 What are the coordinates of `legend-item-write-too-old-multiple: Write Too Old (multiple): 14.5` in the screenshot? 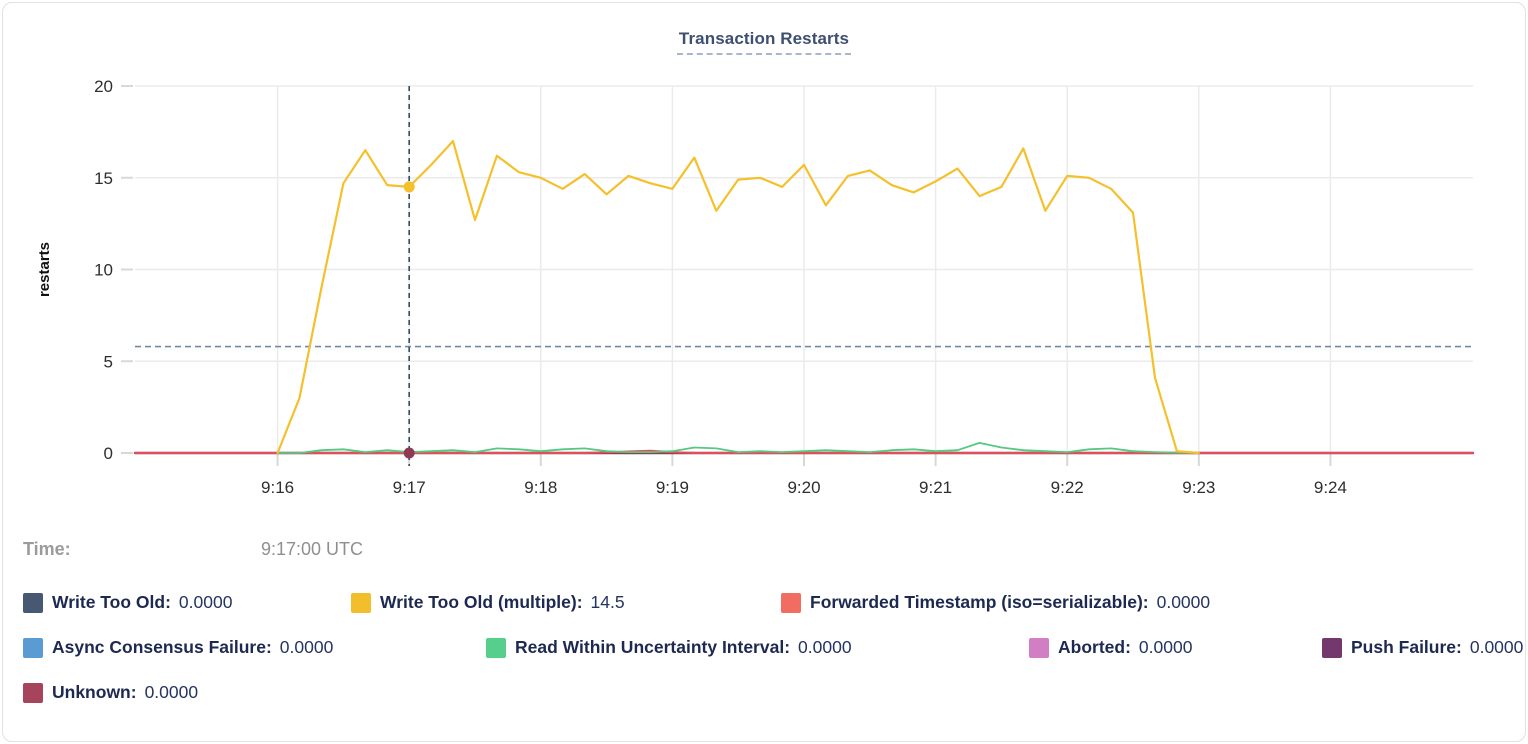 It's located at (546, 602).